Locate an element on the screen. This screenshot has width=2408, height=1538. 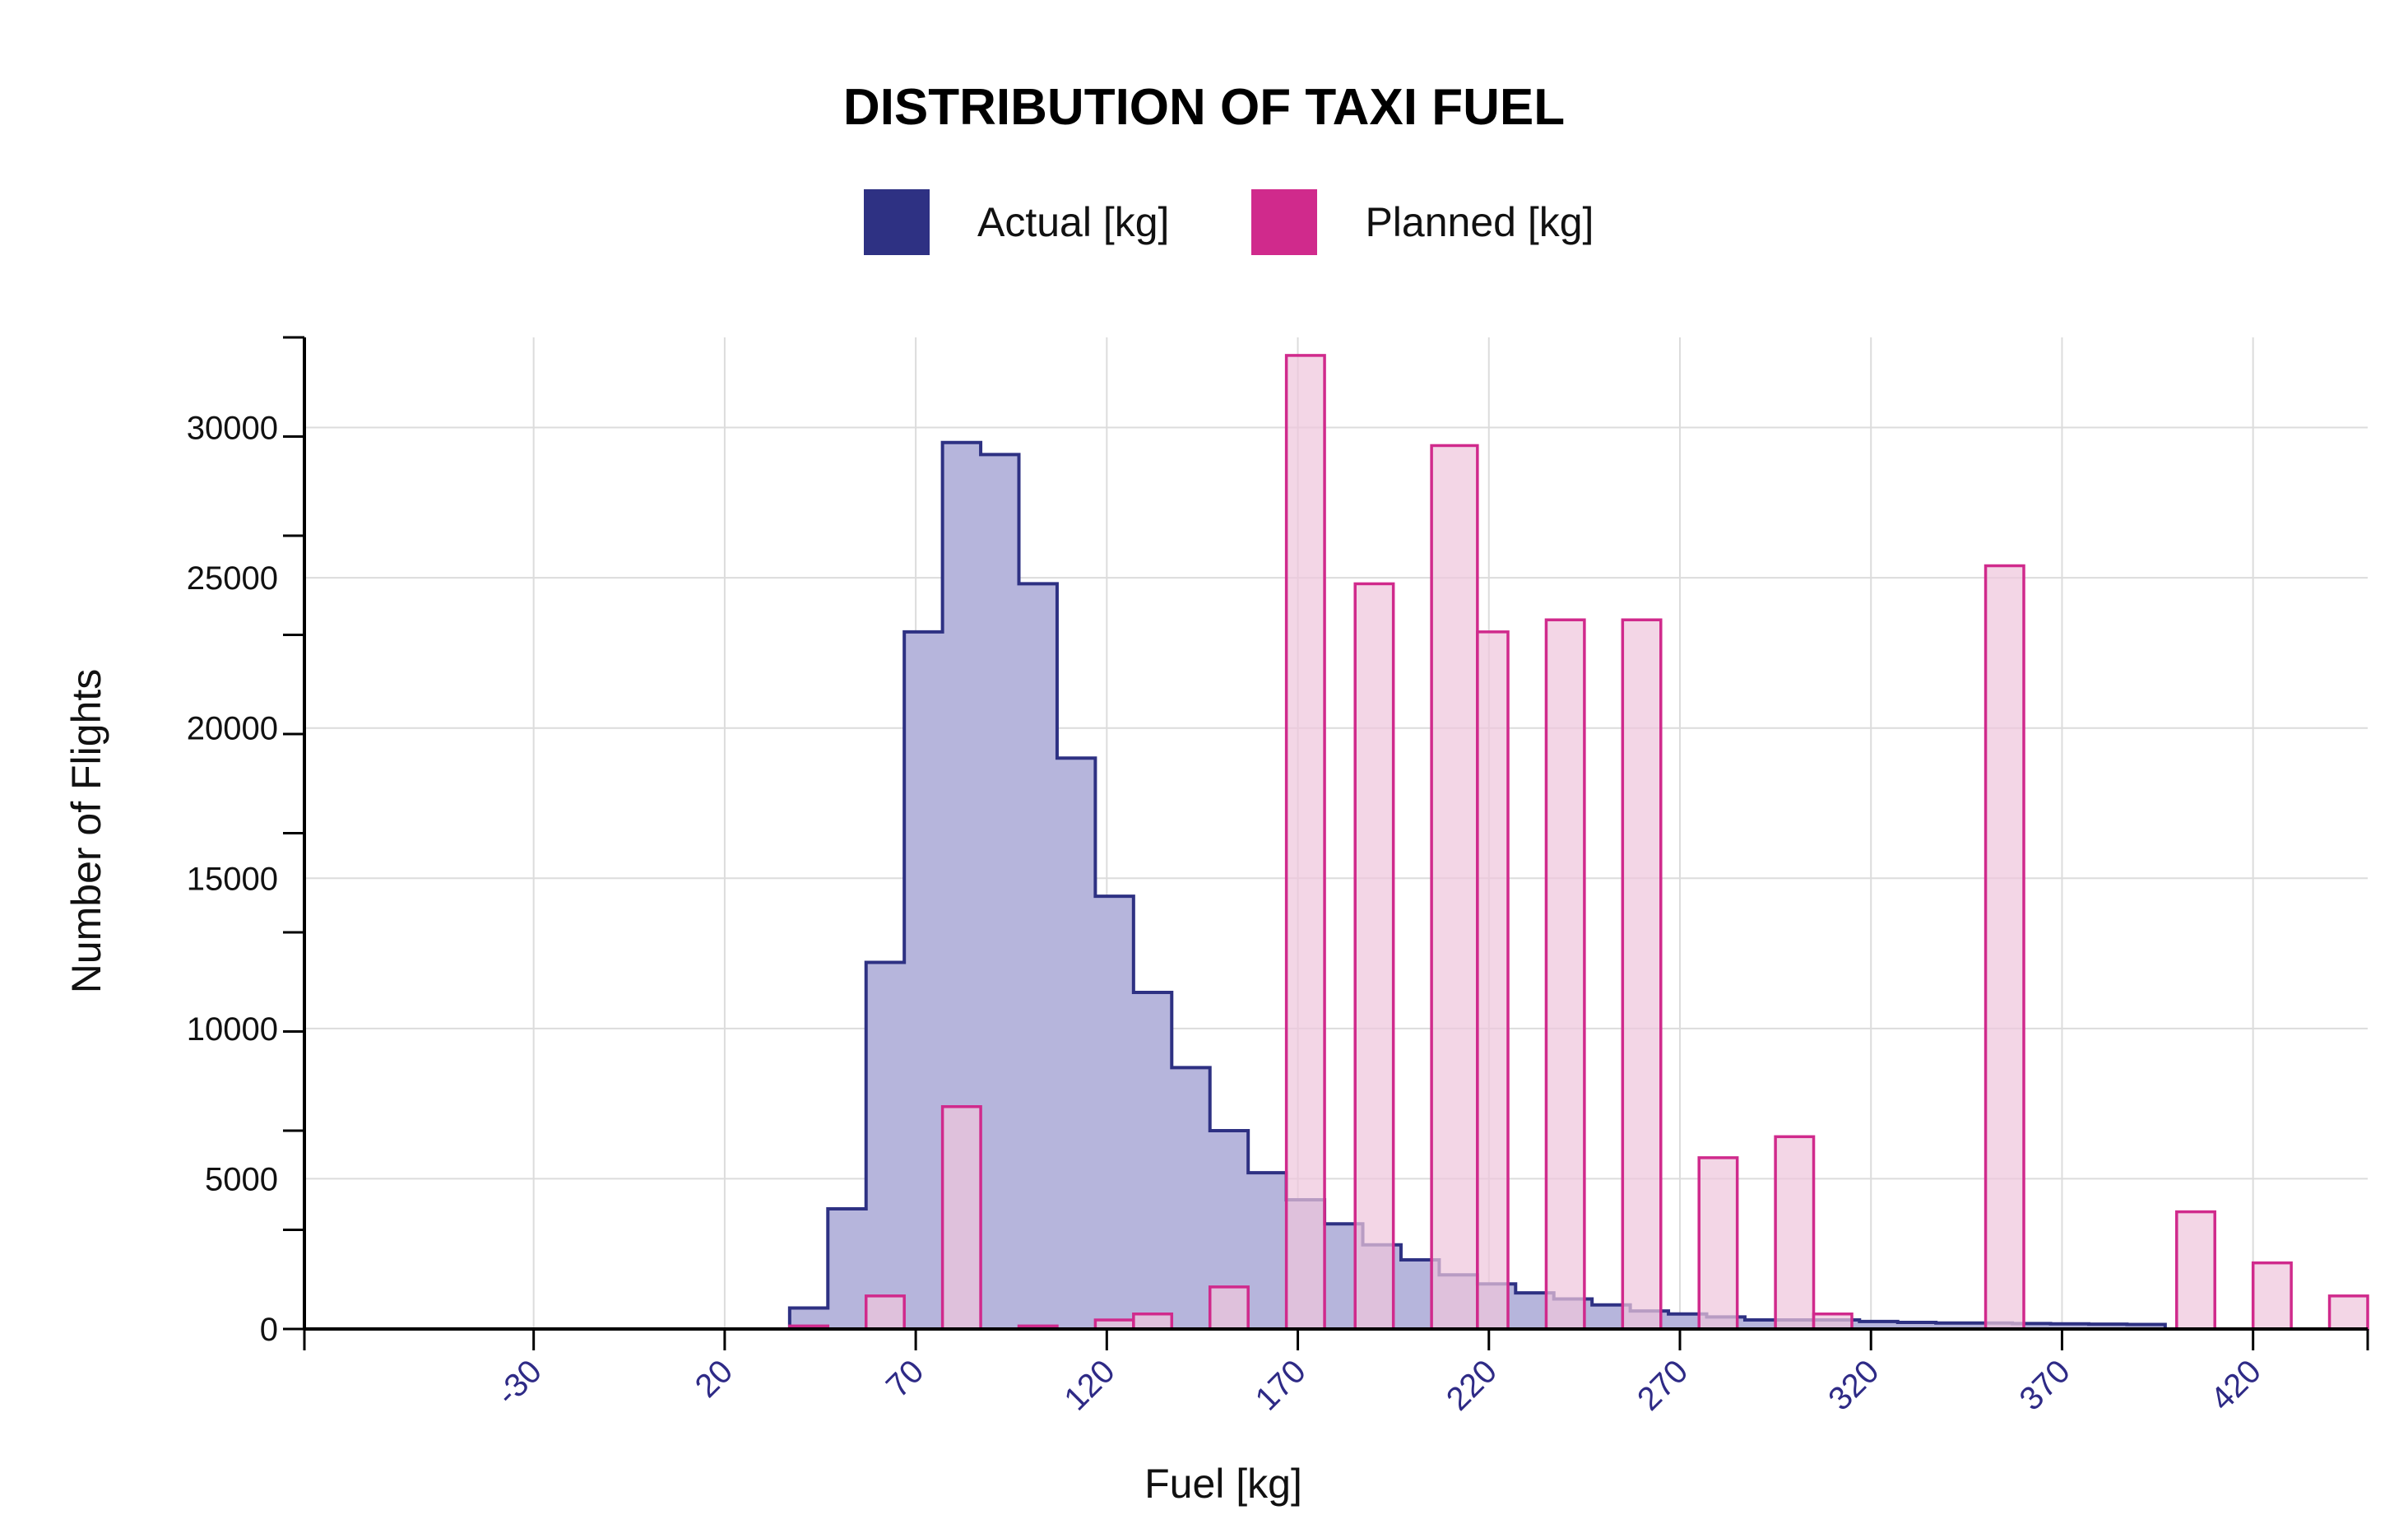
x-tick-label: 120 is located at coordinates (1089, 1385).